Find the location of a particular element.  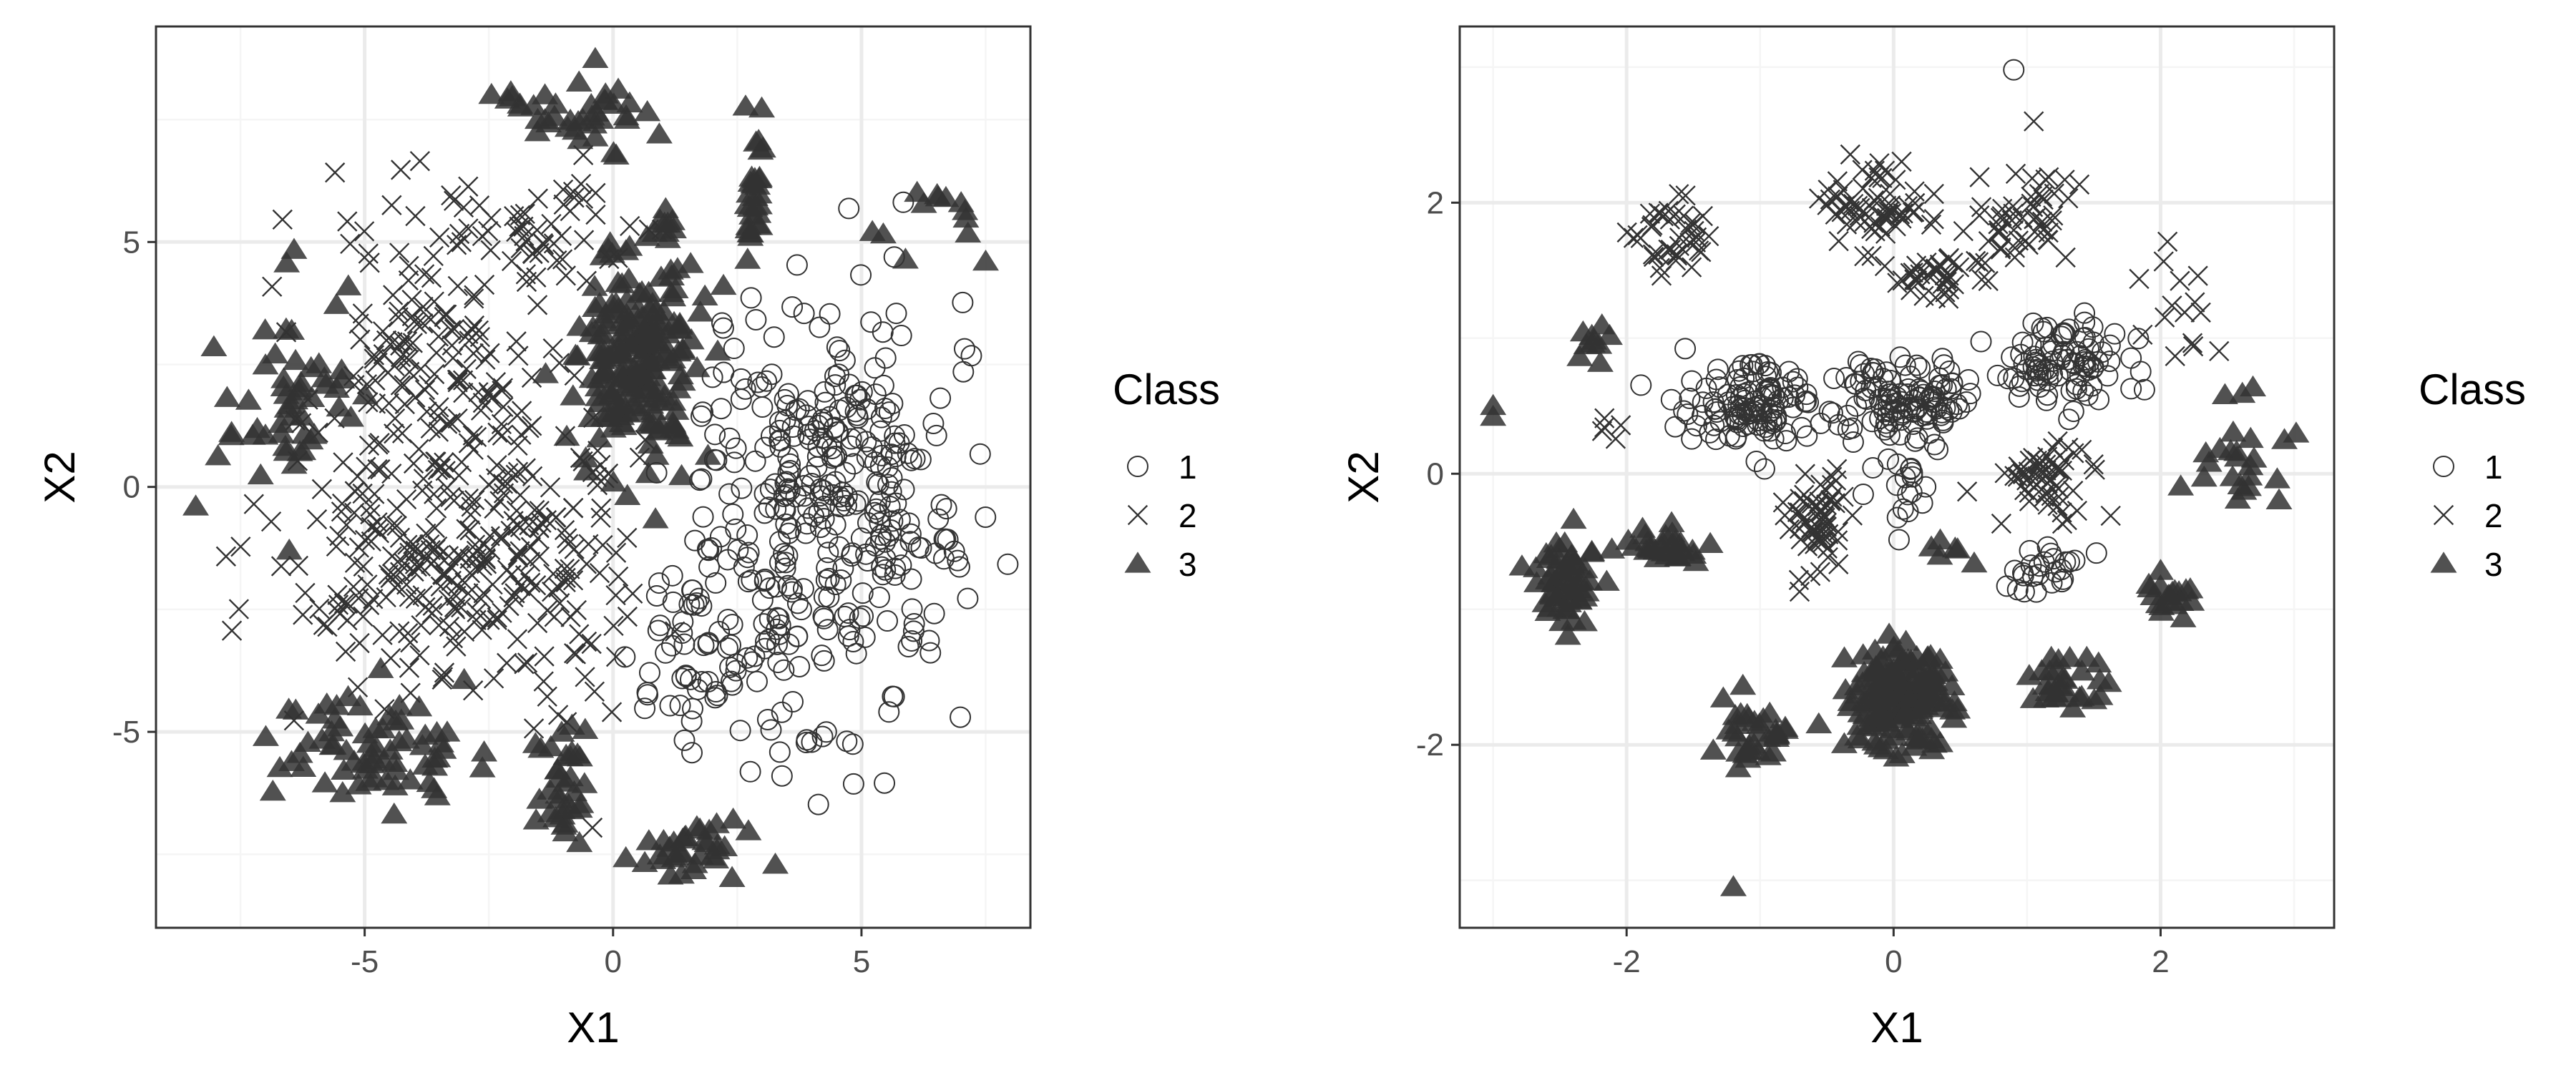

legend: Class 1 2 3 is located at coordinates (1166, 475).